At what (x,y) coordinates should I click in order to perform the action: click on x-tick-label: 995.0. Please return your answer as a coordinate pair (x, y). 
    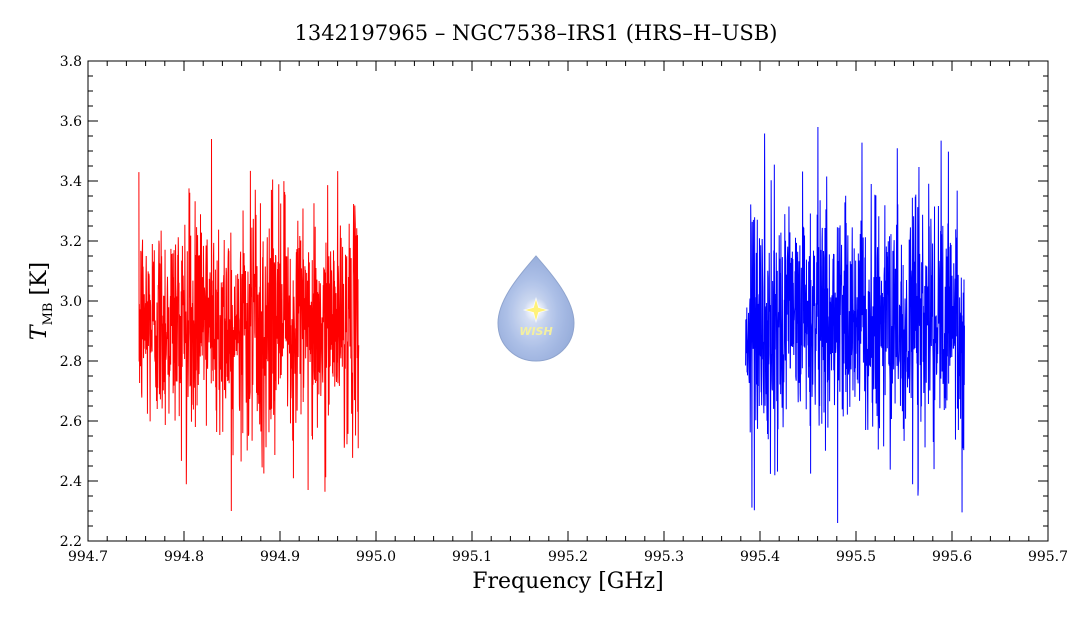
    Looking at the image, I should click on (376, 557).